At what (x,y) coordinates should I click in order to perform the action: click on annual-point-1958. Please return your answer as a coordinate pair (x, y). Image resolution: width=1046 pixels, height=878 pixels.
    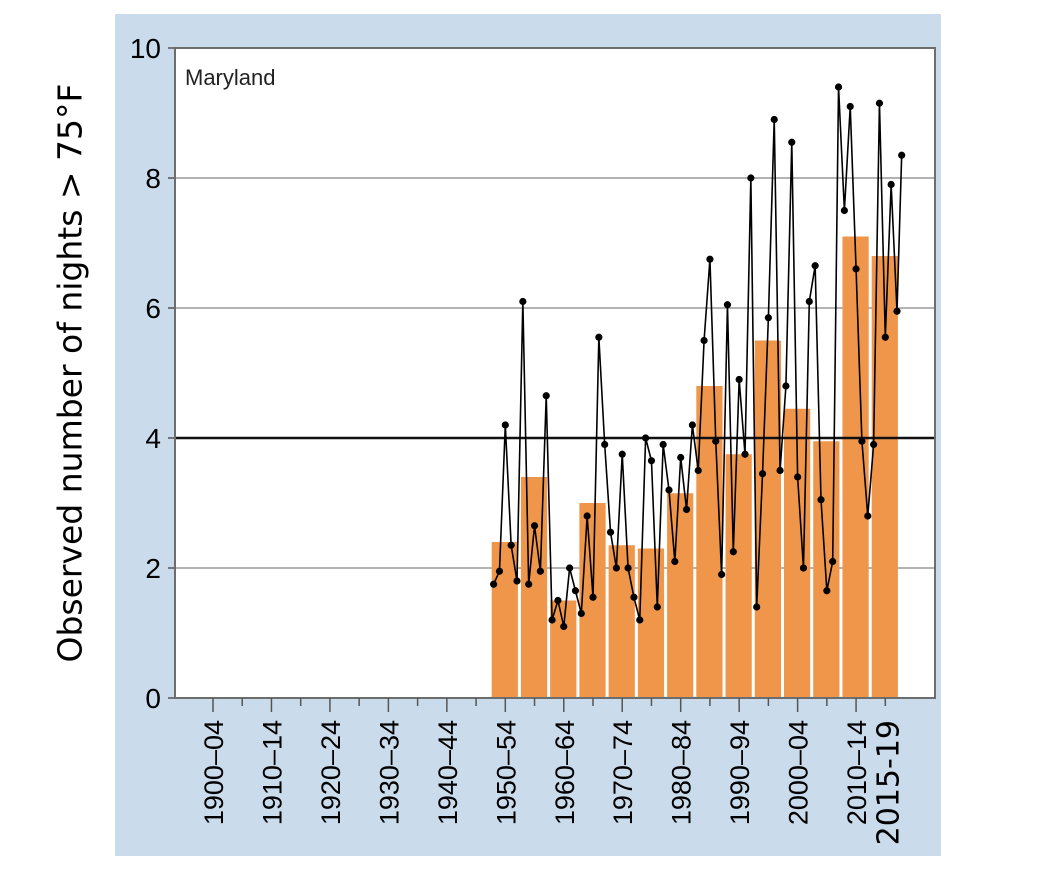
    Looking at the image, I should click on (540, 571).